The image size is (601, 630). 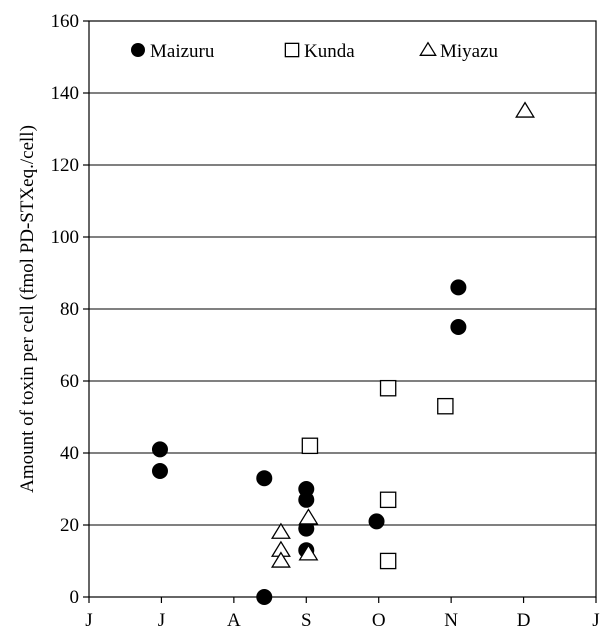 I want to click on x-tick-label: O, so click(x=379, y=620).